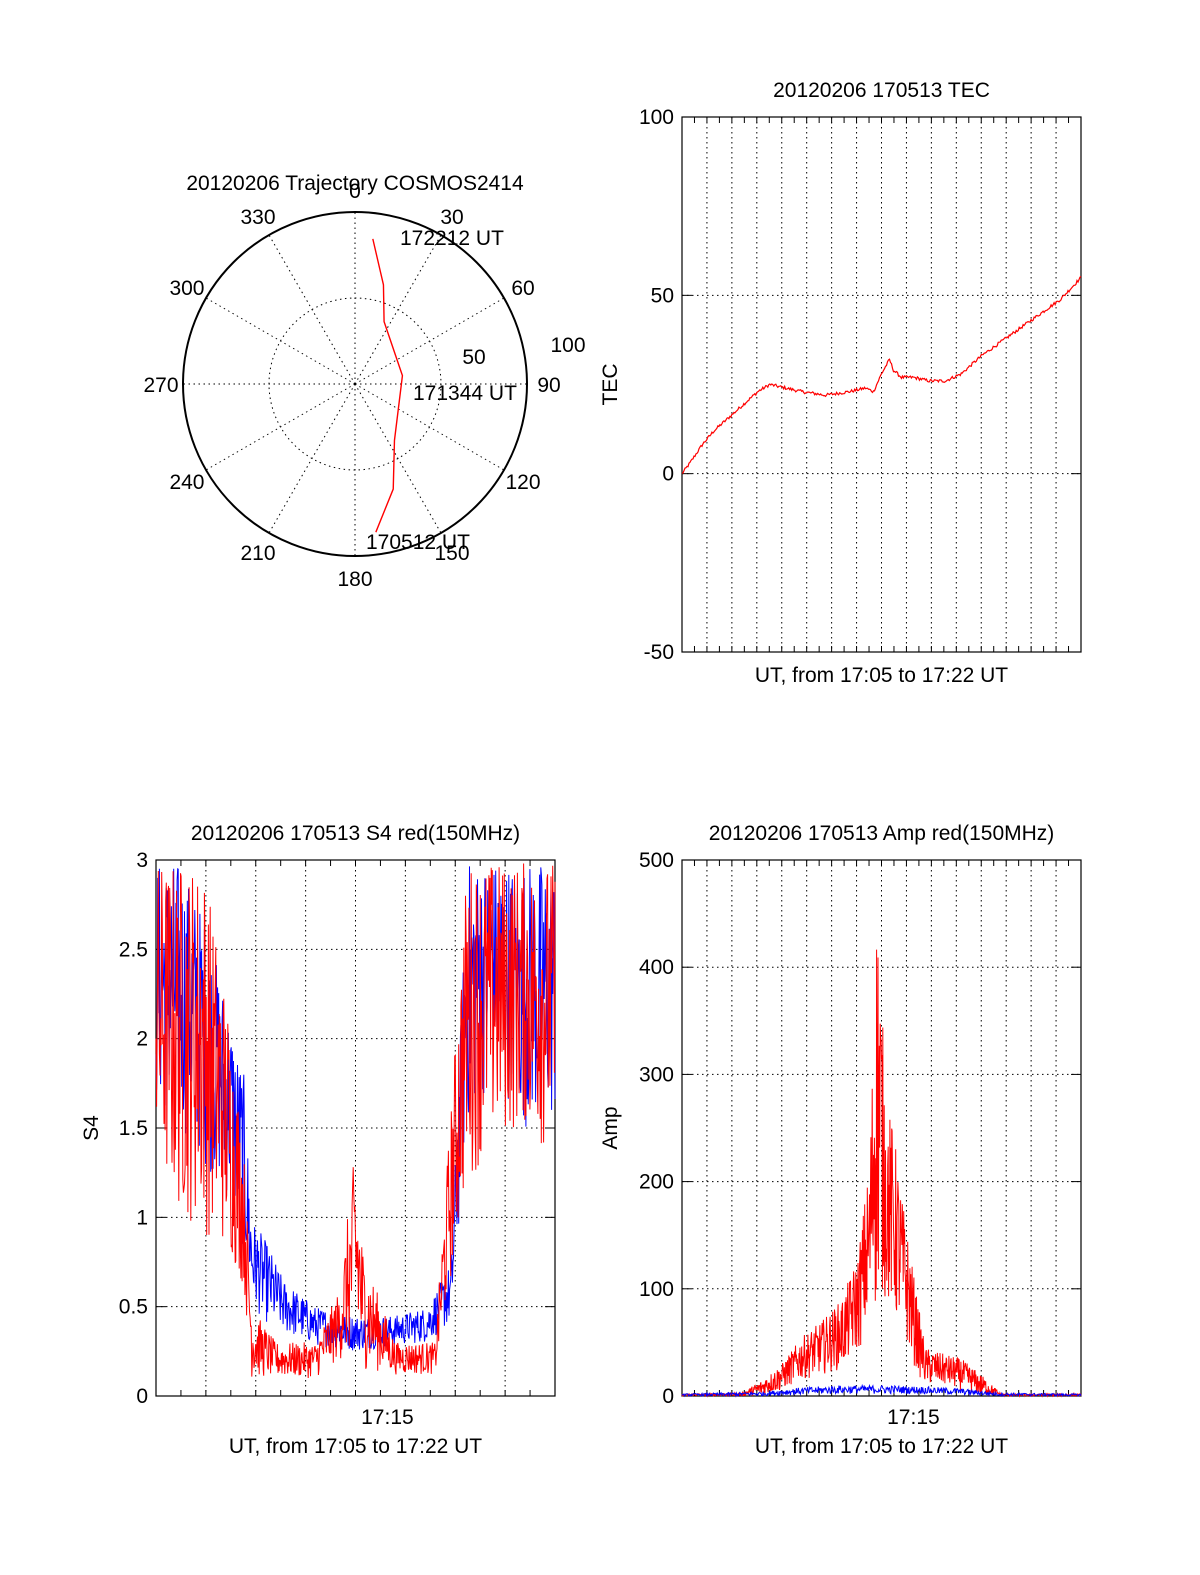  I want to click on polar-angle-label: 240, so click(186, 482).